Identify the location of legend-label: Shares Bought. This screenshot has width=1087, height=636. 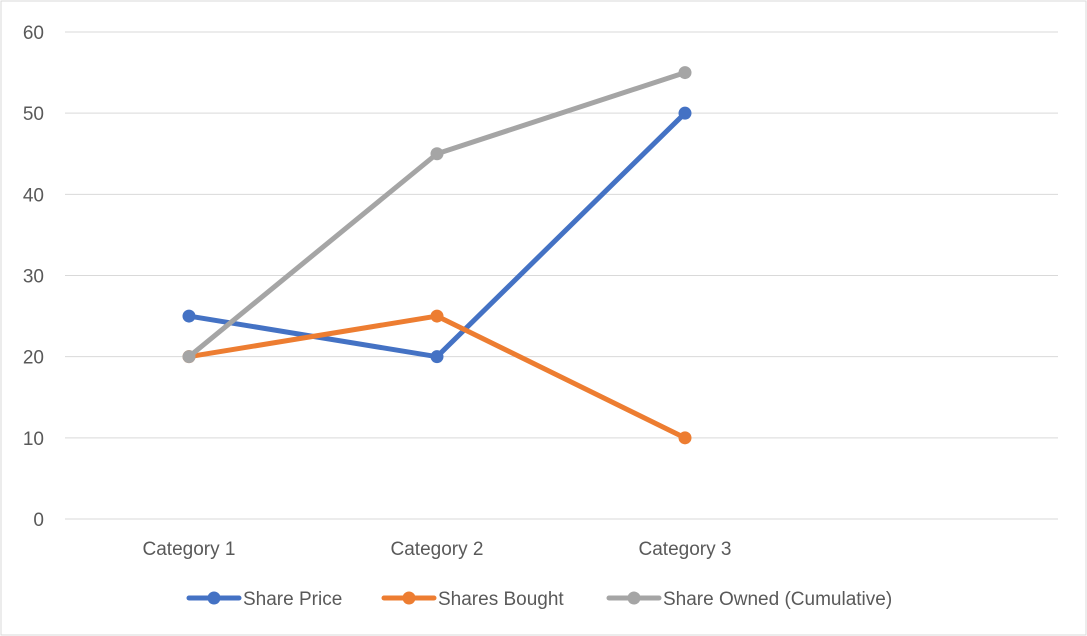
(501, 599).